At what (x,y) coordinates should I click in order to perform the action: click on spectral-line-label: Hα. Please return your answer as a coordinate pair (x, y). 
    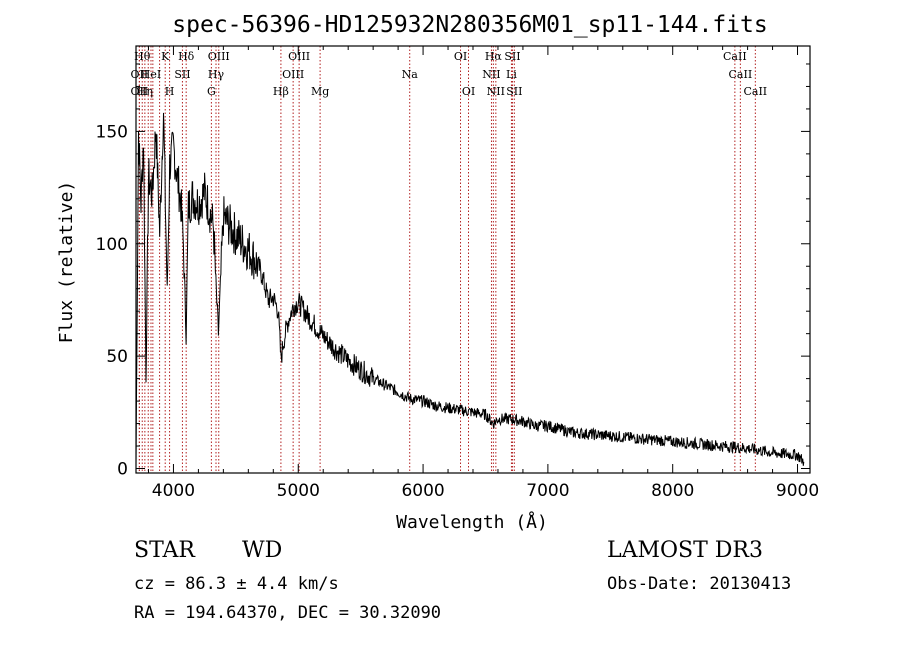
    Looking at the image, I should click on (494, 56).